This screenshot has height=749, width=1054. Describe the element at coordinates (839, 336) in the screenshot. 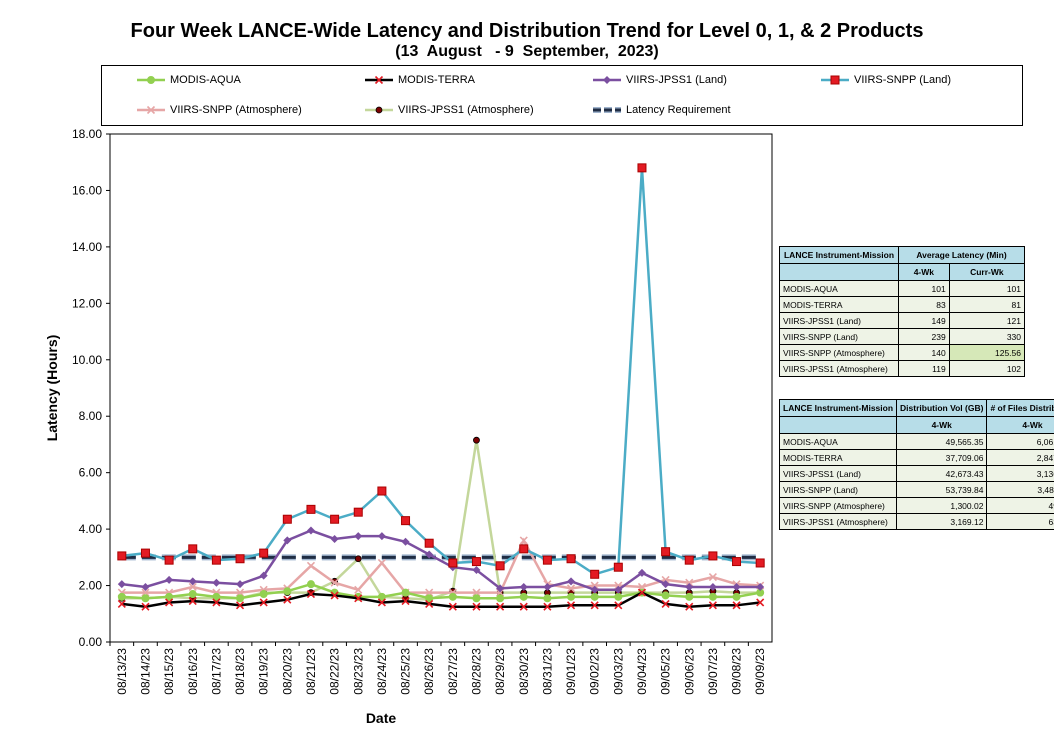

I see `latency-cell: VIIRS-SNPP (Land)` at that location.